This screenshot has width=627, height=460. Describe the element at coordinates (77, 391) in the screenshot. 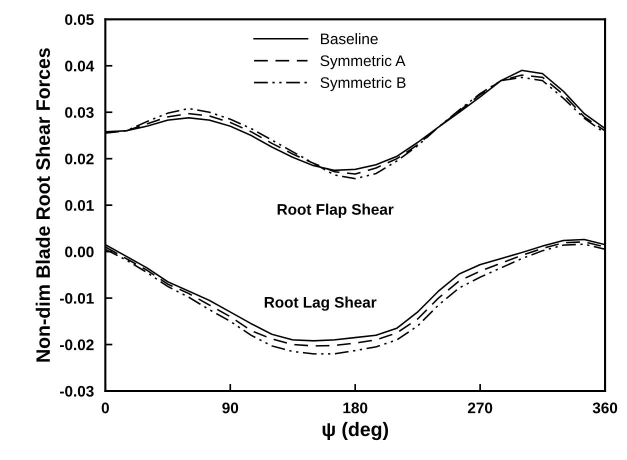

I see `y-tick-label: -0.03` at that location.